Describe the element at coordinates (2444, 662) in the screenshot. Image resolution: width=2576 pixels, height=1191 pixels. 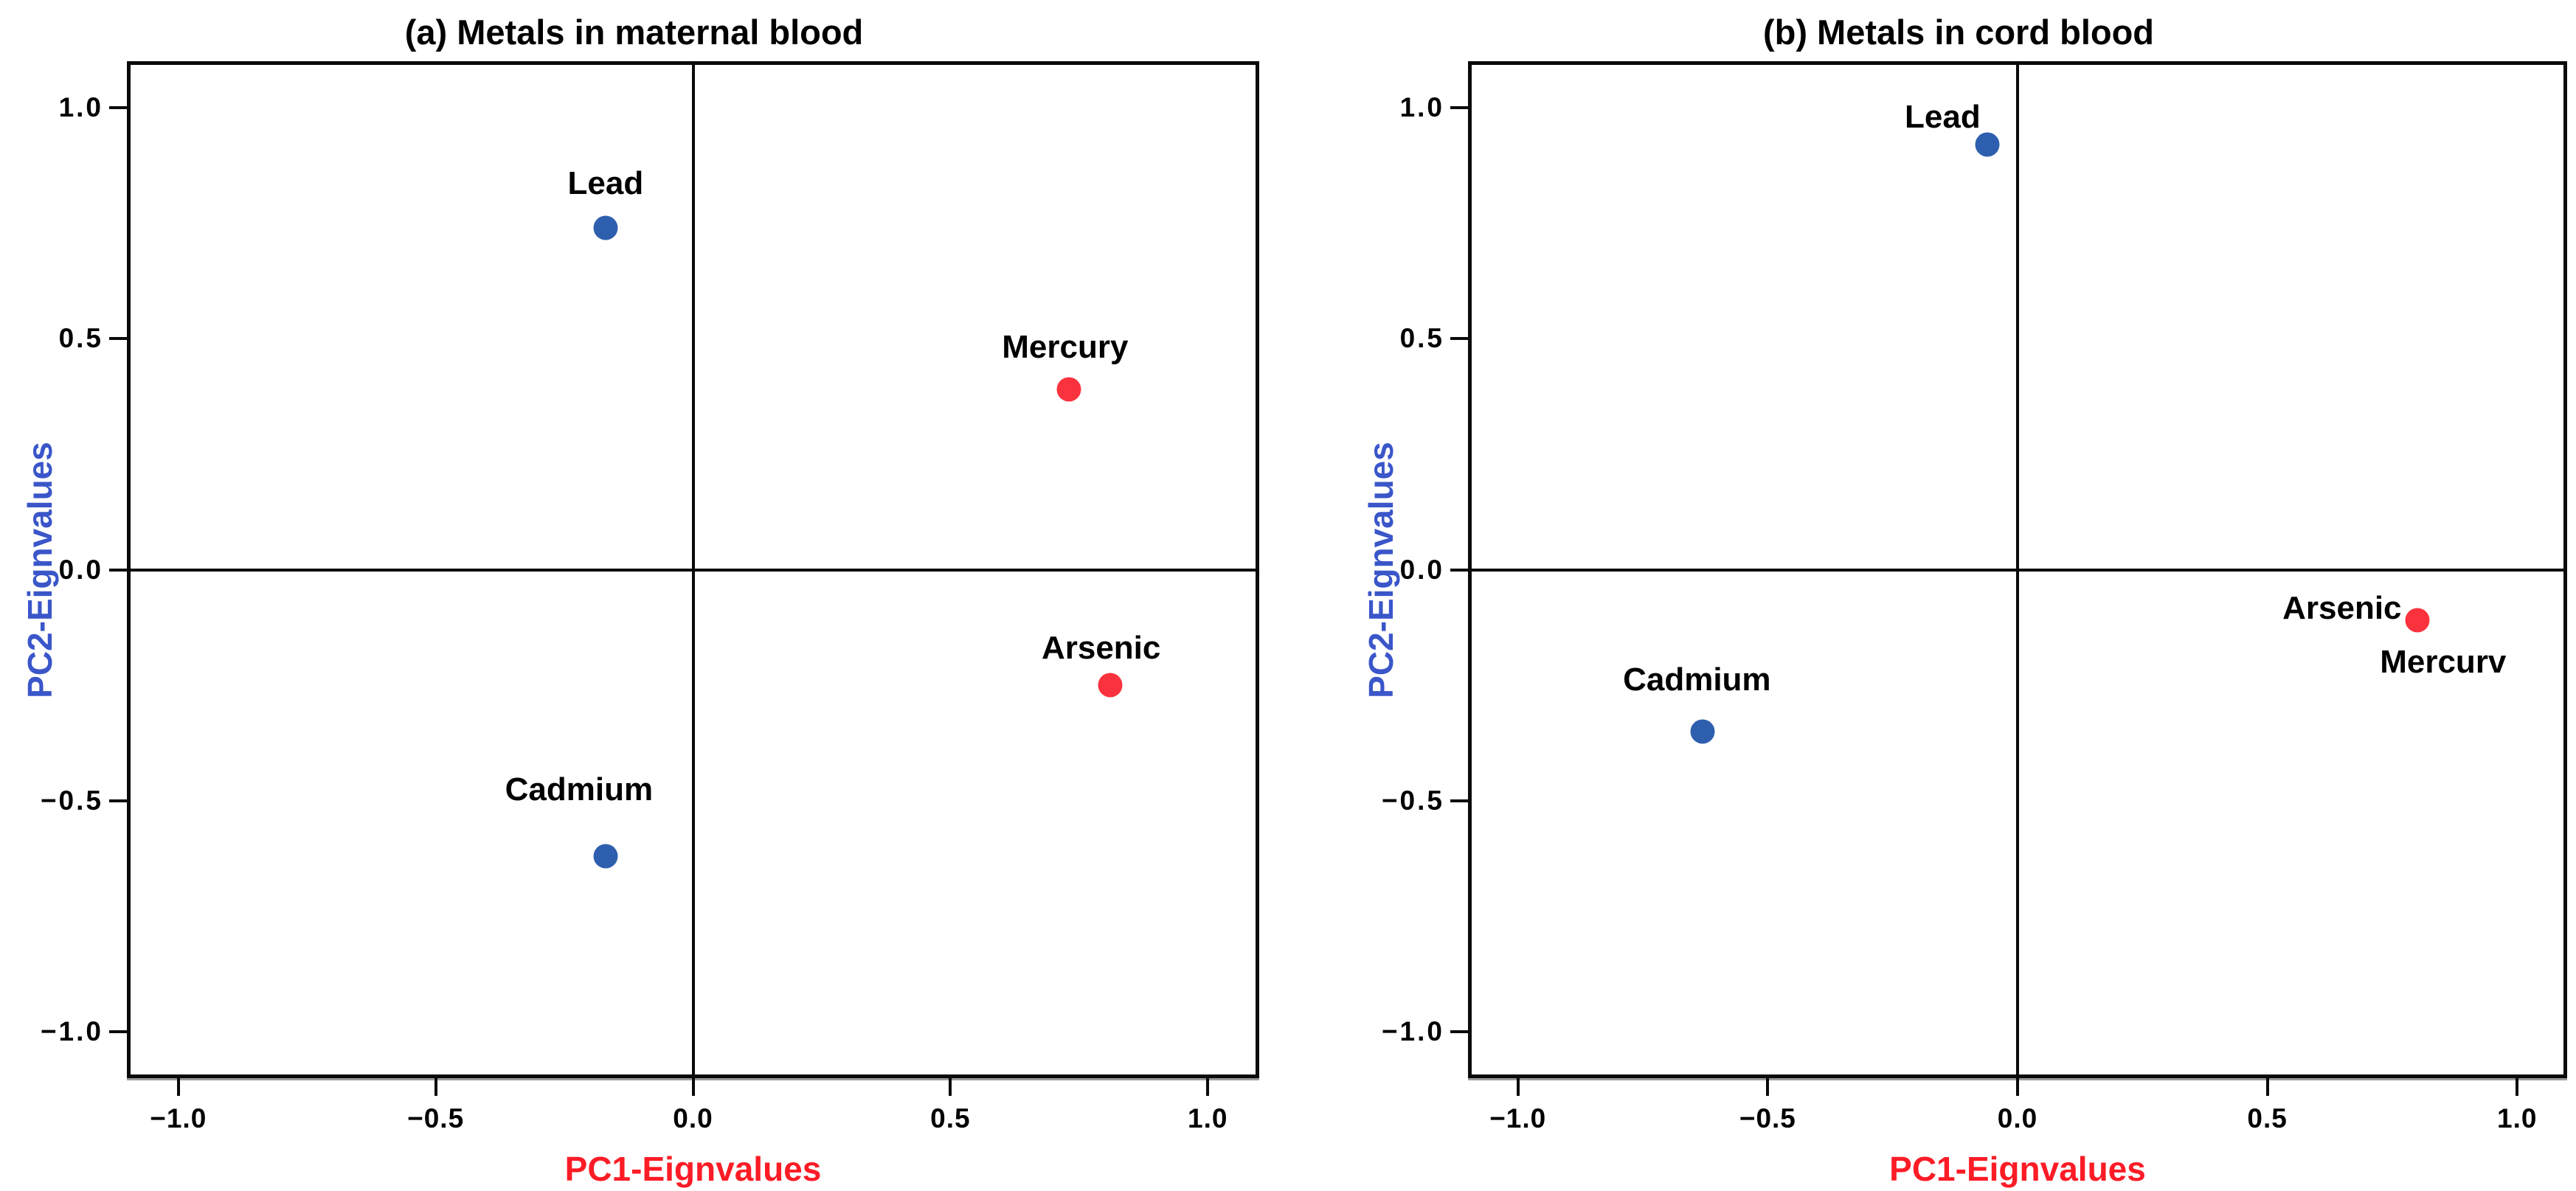
I see `data-point-label: Mercurv` at that location.